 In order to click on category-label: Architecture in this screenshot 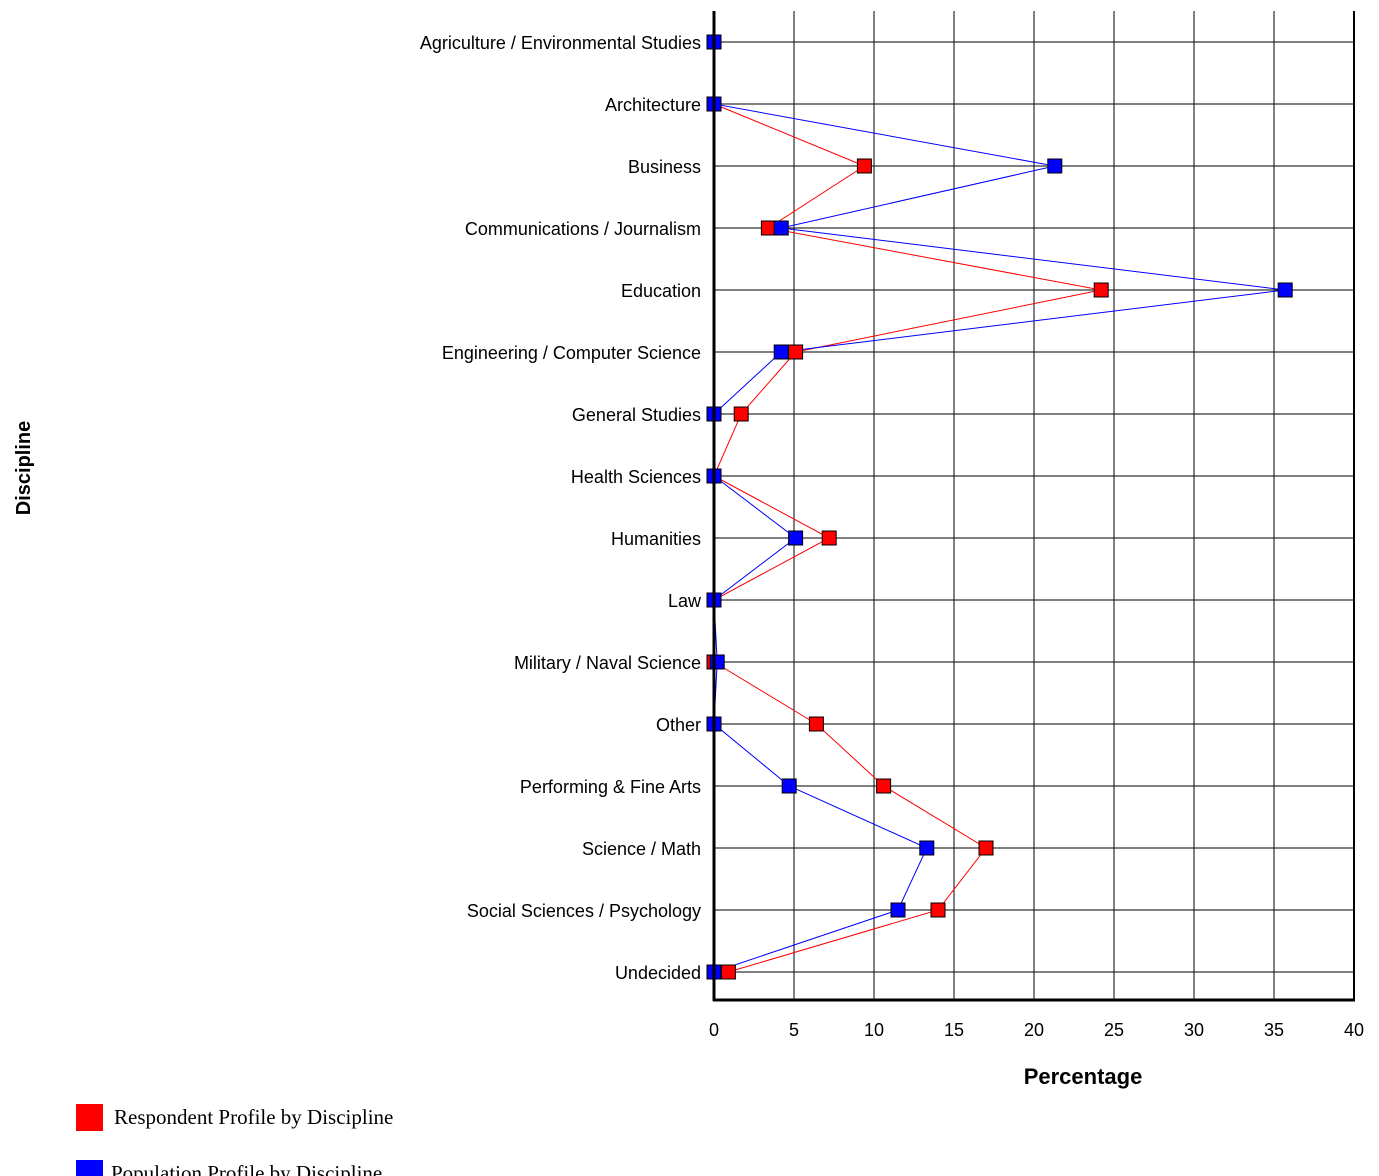, I will do `click(653, 105)`.